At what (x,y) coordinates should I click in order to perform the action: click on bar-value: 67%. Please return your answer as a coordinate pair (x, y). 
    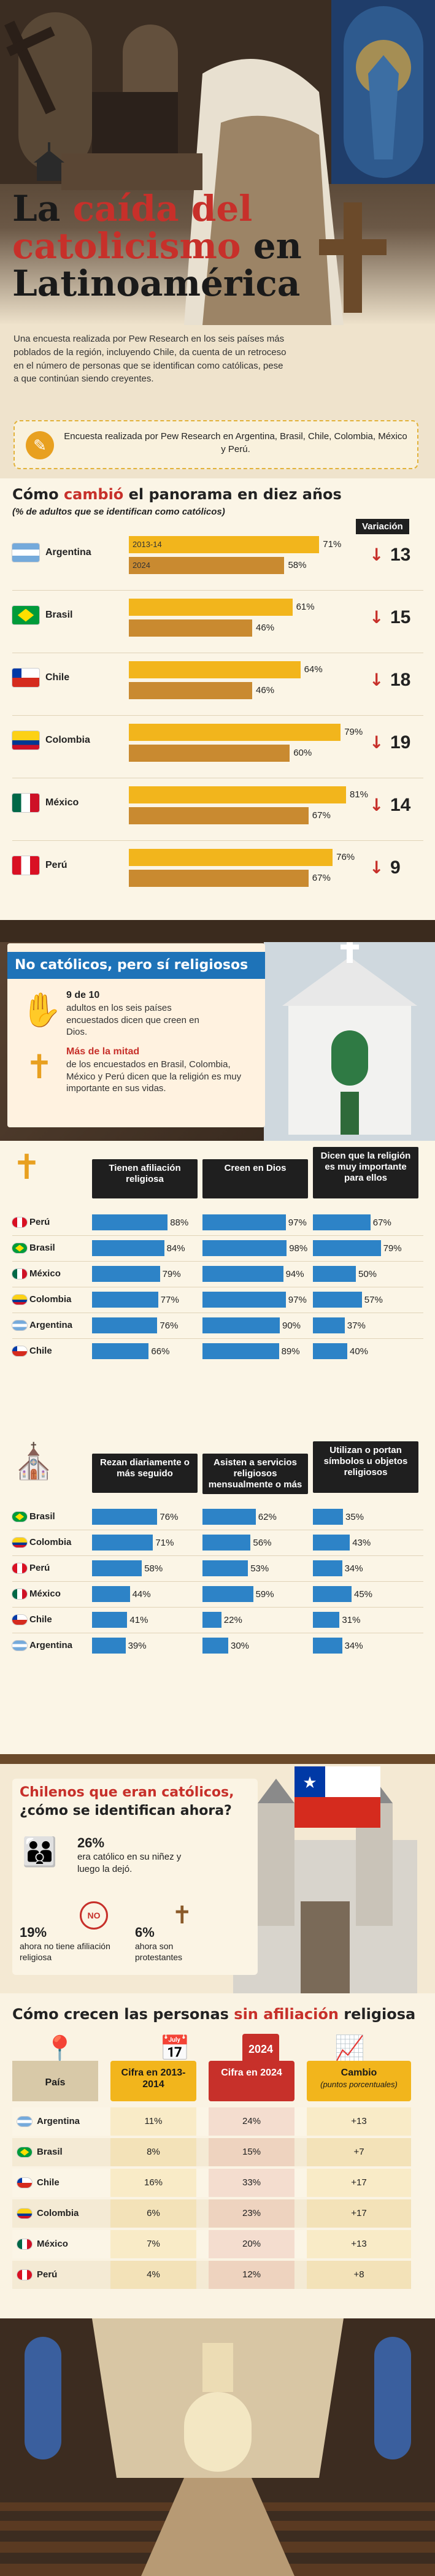
    Looking at the image, I should click on (322, 815).